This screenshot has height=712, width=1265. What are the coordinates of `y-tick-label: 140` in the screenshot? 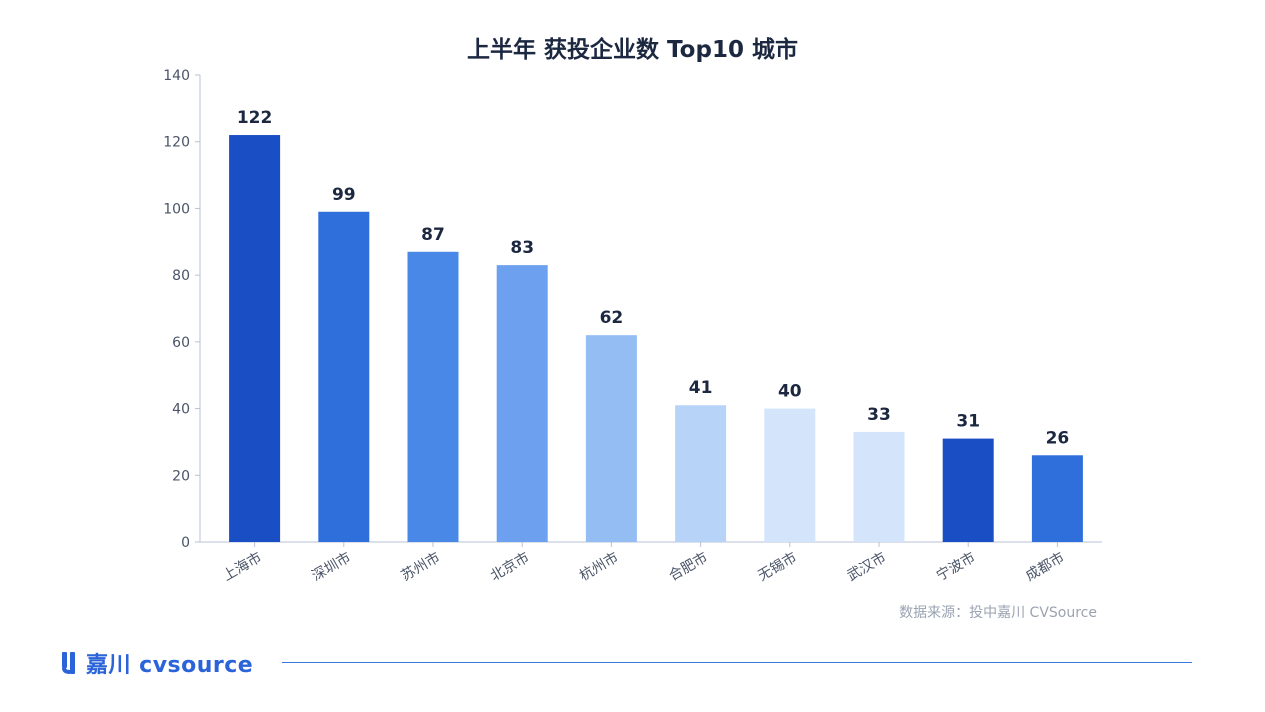 It's located at (176, 76).